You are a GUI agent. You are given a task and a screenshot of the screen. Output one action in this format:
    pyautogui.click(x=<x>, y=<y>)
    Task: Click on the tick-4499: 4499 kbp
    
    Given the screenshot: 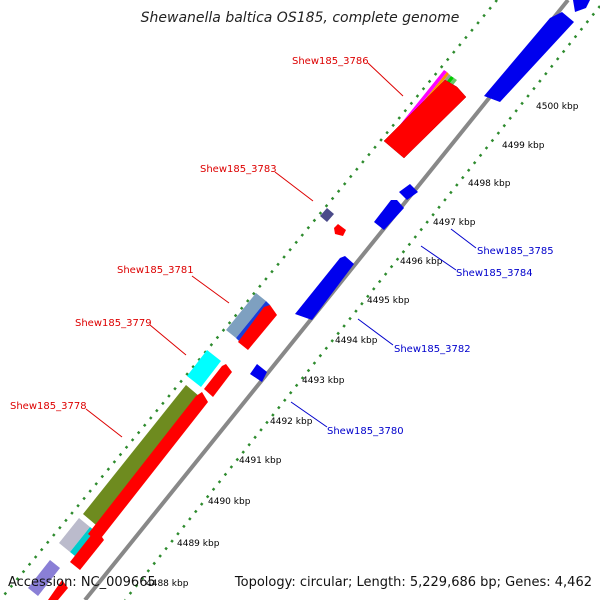 What is the action you would take?
    pyautogui.click(x=523, y=146)
    